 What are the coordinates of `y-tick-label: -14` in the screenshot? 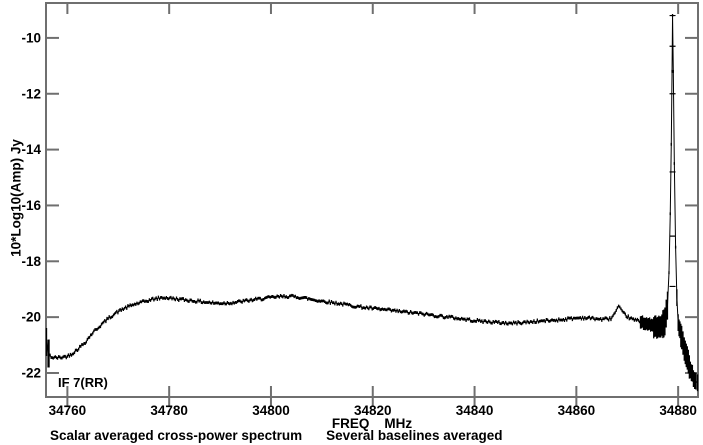 It's located at (31, 149).